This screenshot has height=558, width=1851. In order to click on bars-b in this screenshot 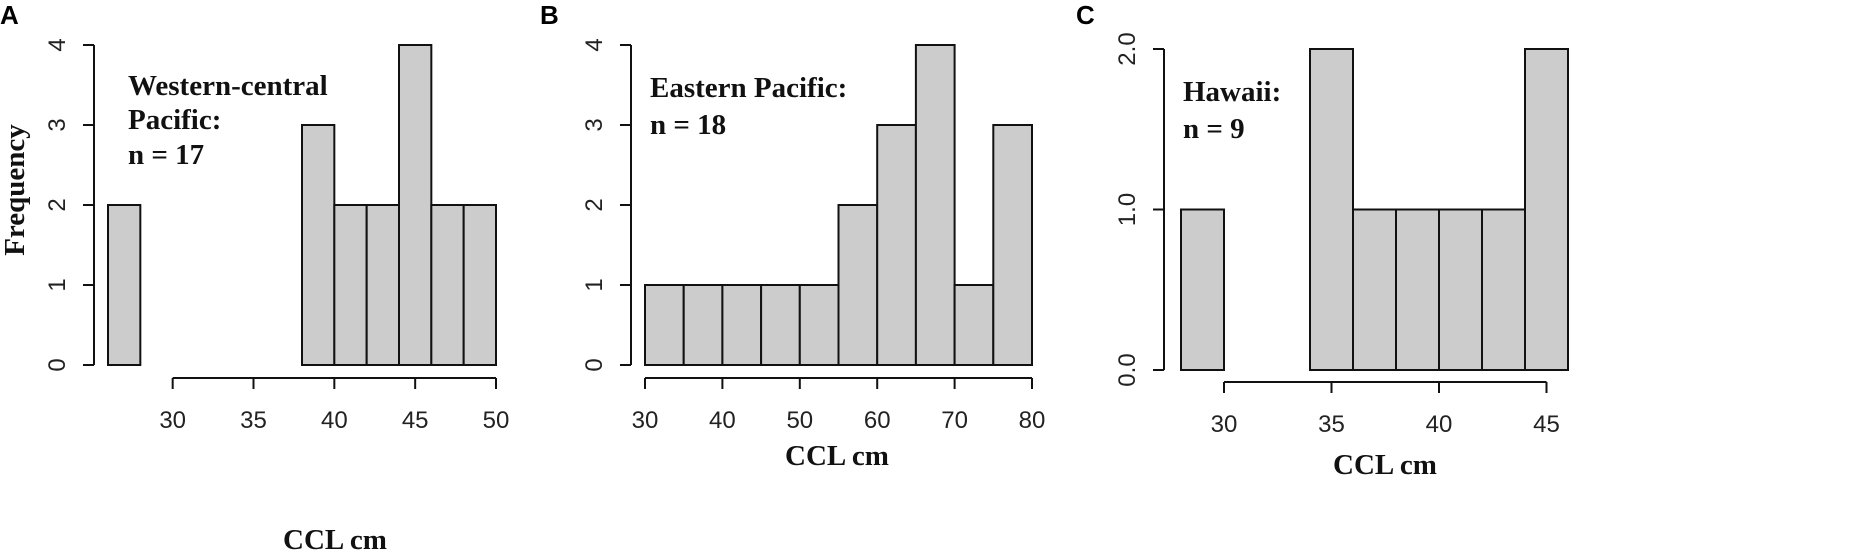, I will do `click(838, 205)`.